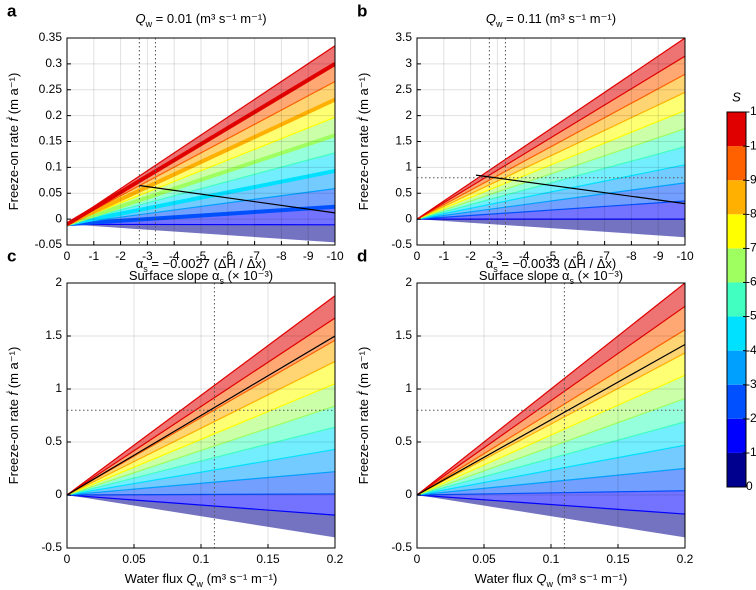 The image size is (756, 590). I want to click on x-axis-label: Water flux Qw (m³ s⁻¹ m⁻¹), so click(201, 580).